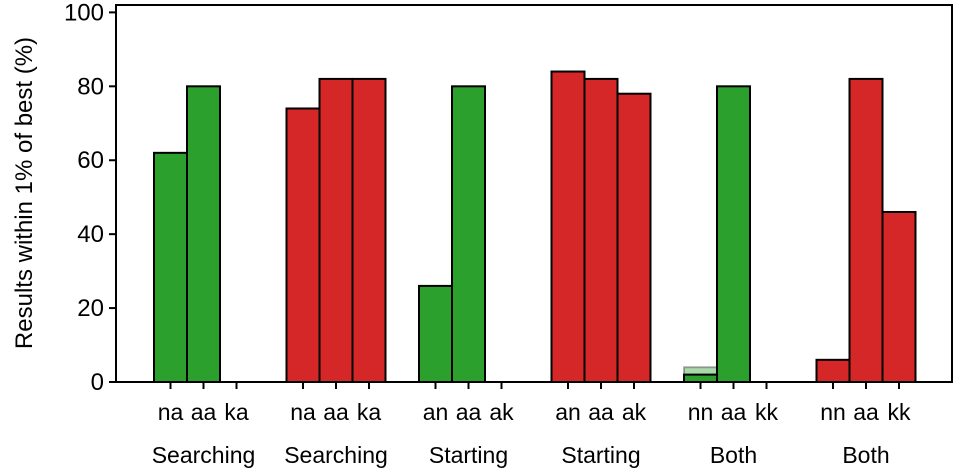 This screenshot has width=968, height=472. I want to click on y-tick-label: 0, so click(97, 382).